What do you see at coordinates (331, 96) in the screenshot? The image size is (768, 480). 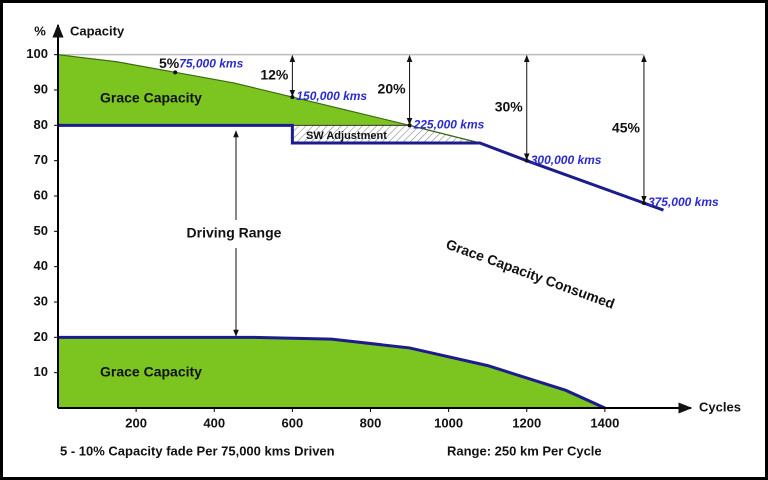 I see `kms-label: 150,000 kms` at bounding box center [331, 96].